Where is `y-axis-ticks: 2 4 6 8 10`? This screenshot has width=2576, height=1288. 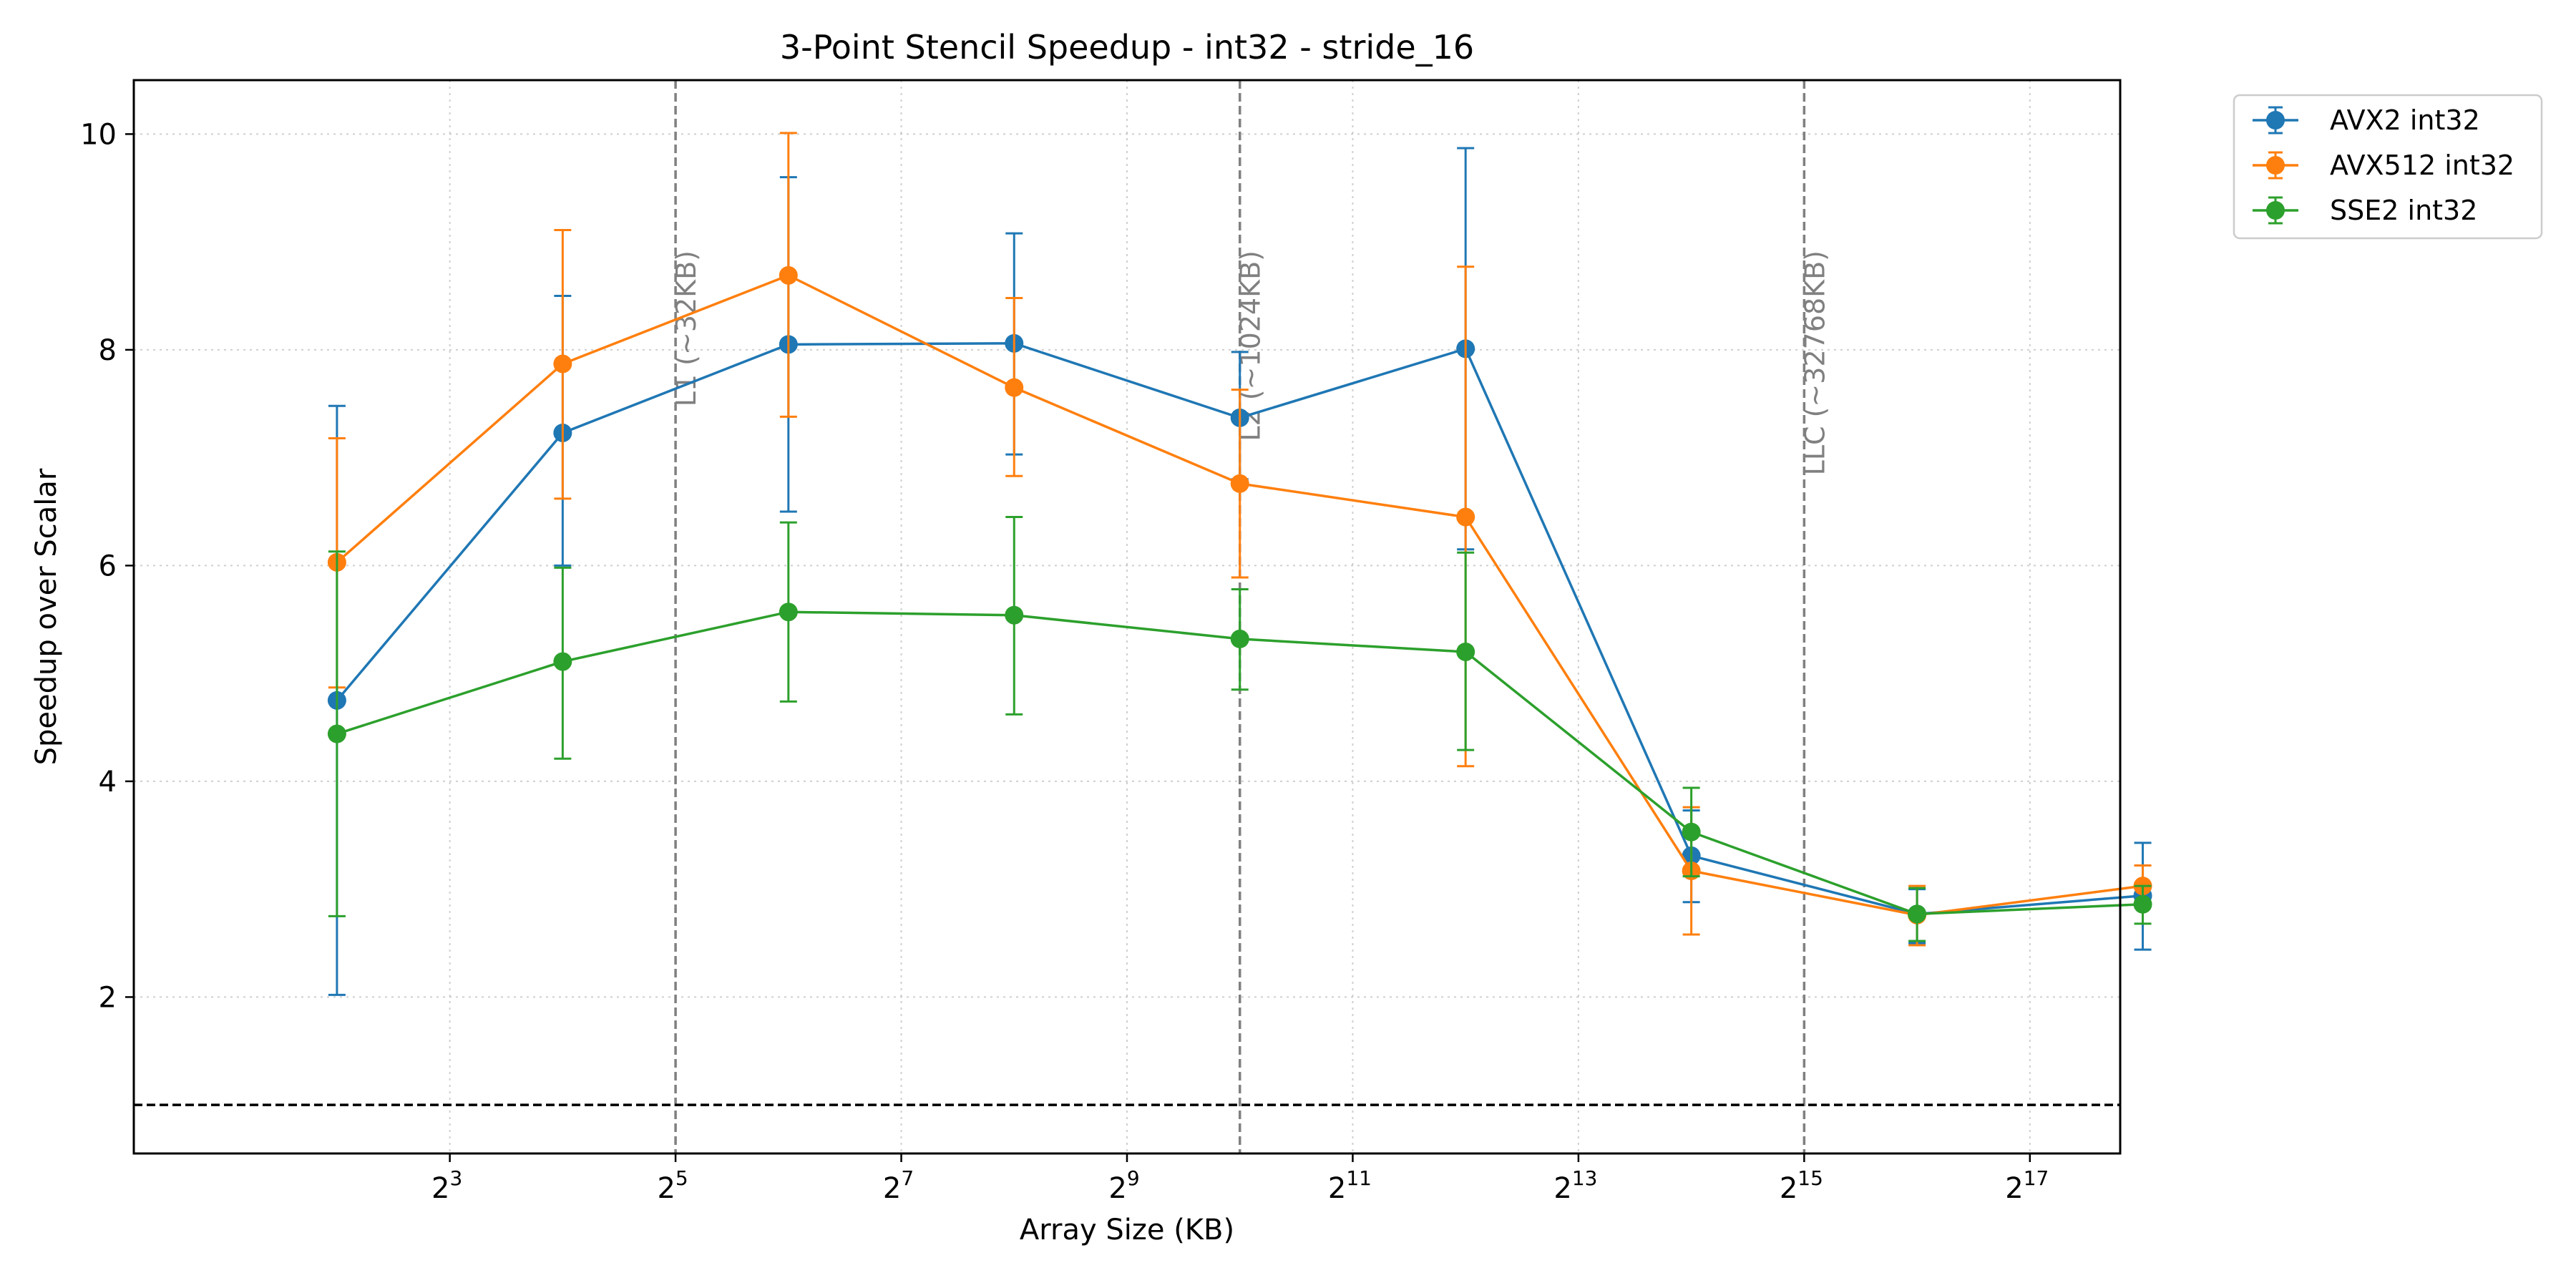 y-axis-ticks: 2 4 6 8 10 is located at coordinates (107, 566).